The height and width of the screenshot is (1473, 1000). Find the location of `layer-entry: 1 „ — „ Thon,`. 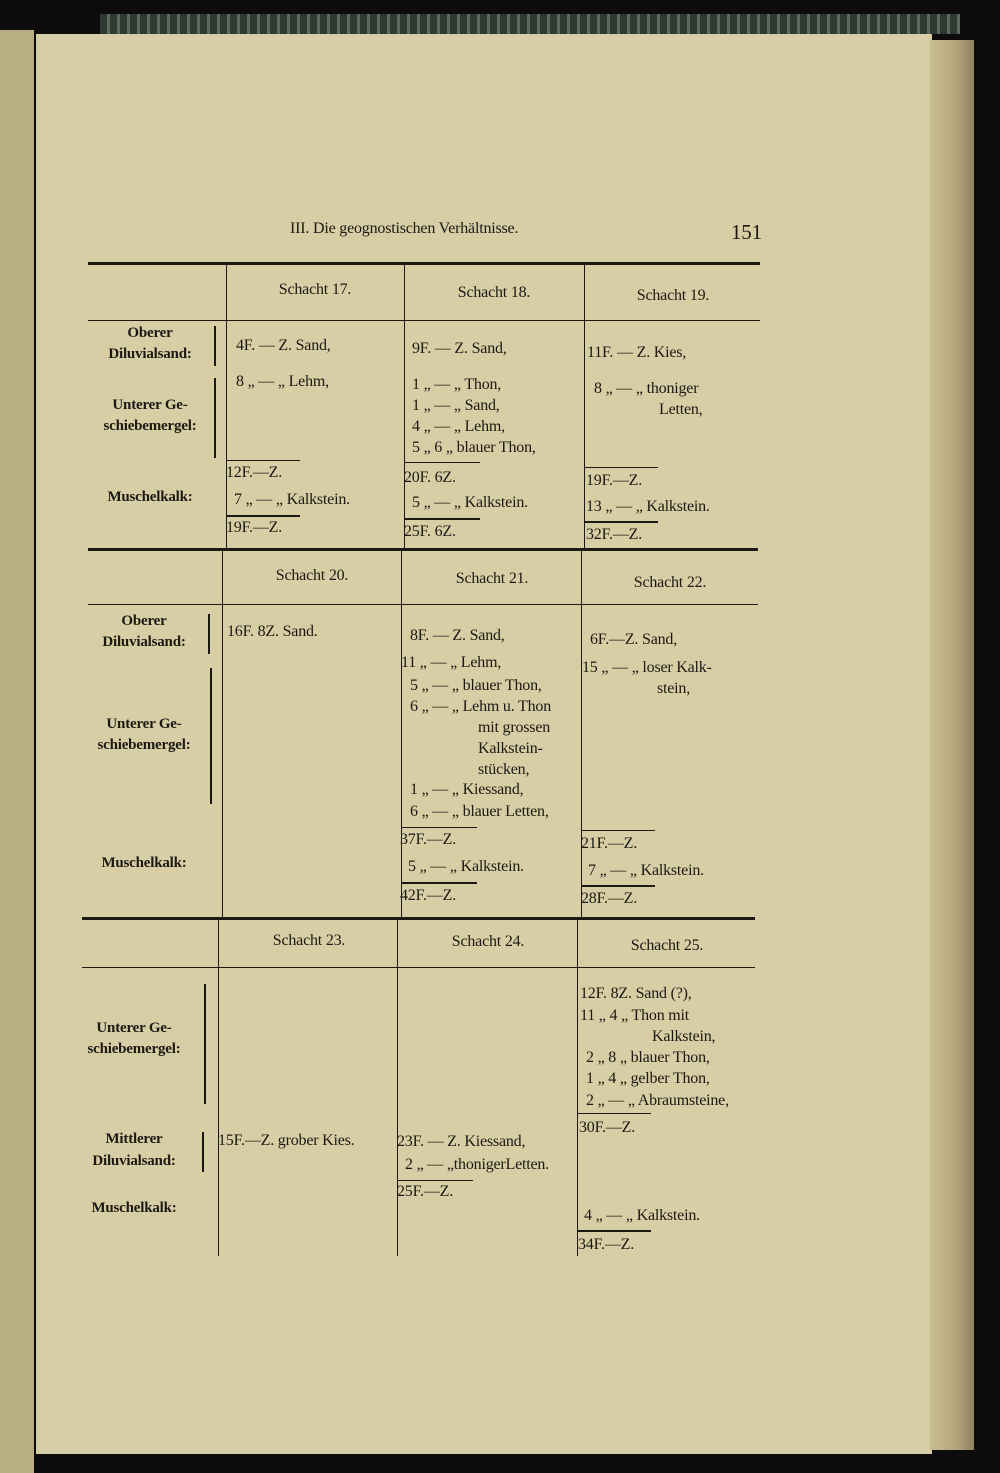

layer-entry: 1 „ — „ Thon, is located at coordinates (457, 384).